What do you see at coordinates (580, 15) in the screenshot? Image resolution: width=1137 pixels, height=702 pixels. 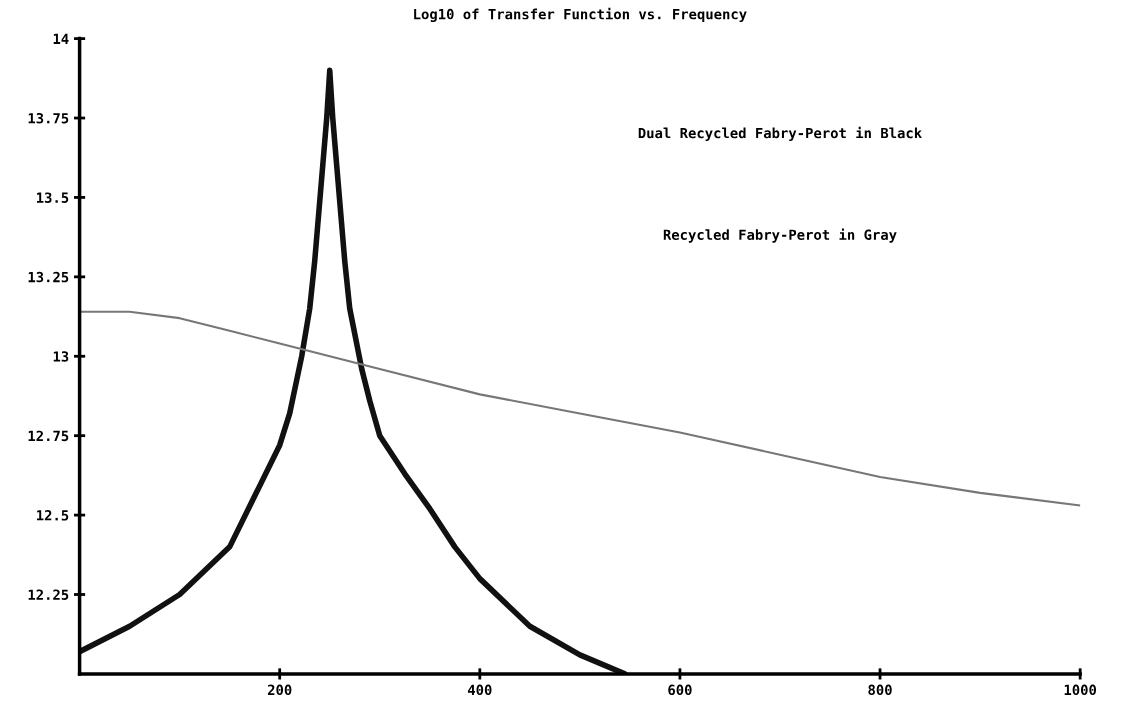 I see `chart-title: Log10 of Transfer Function vs. Frequency` at bounding box center [580, 15].